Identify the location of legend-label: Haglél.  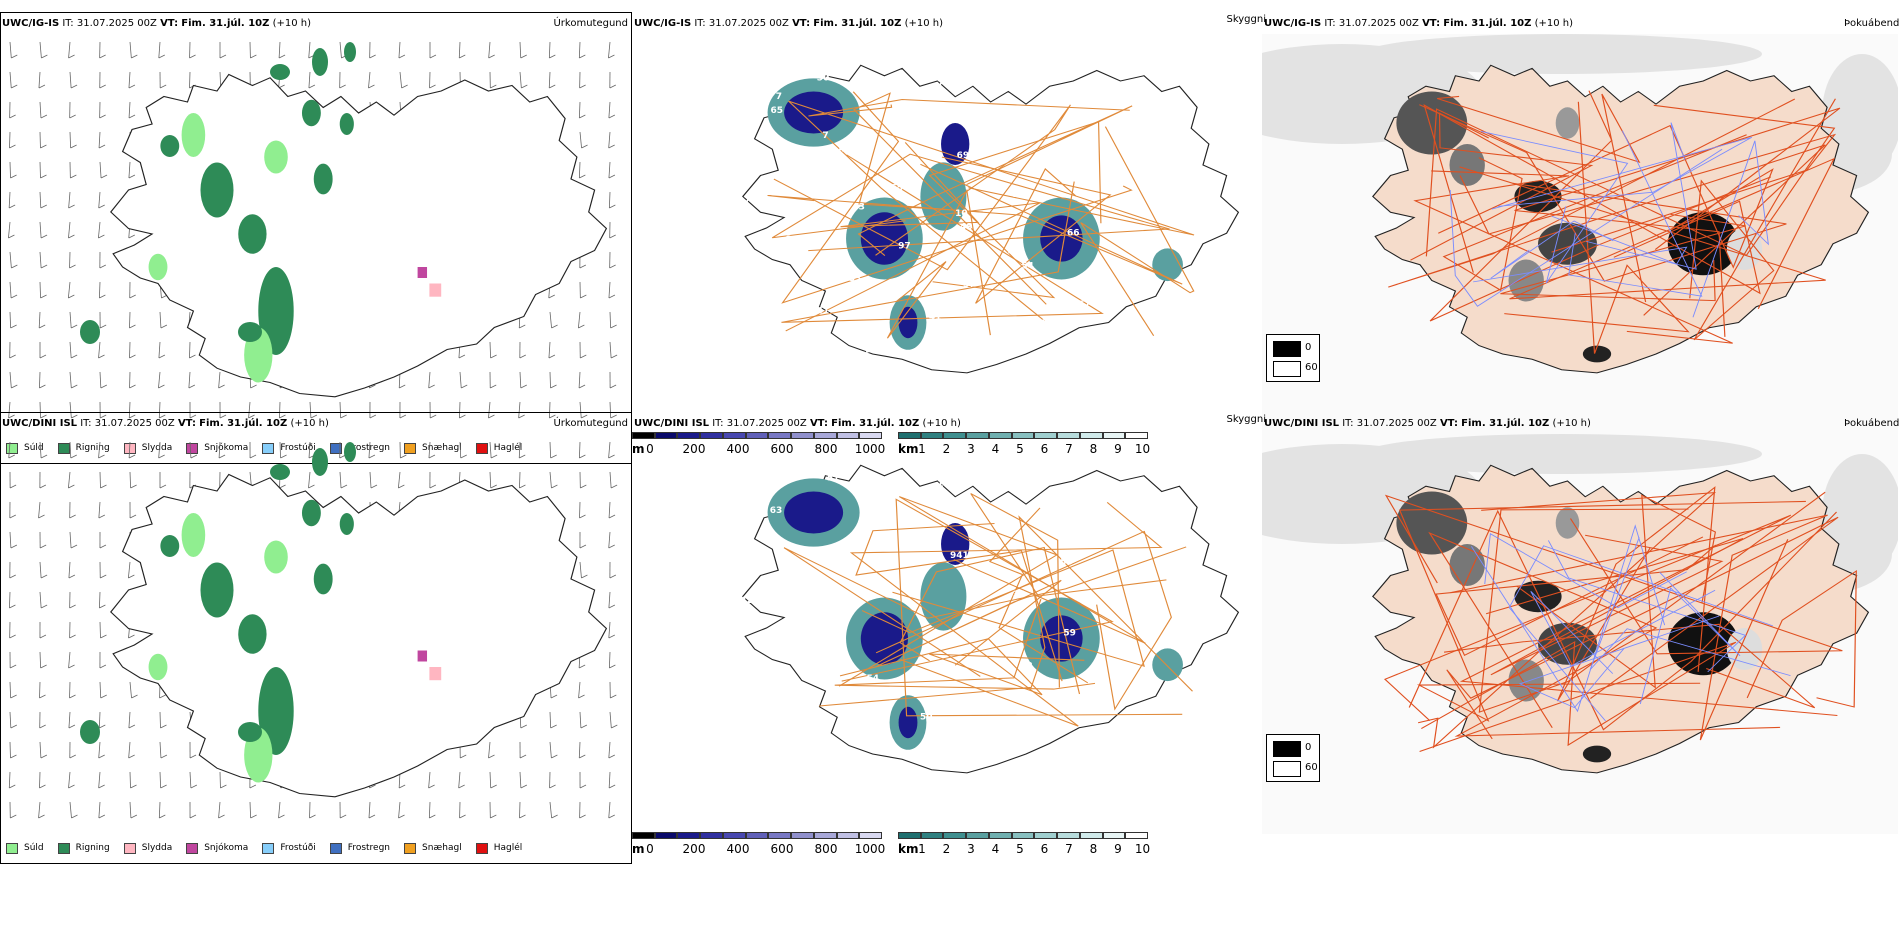
(508, 848).